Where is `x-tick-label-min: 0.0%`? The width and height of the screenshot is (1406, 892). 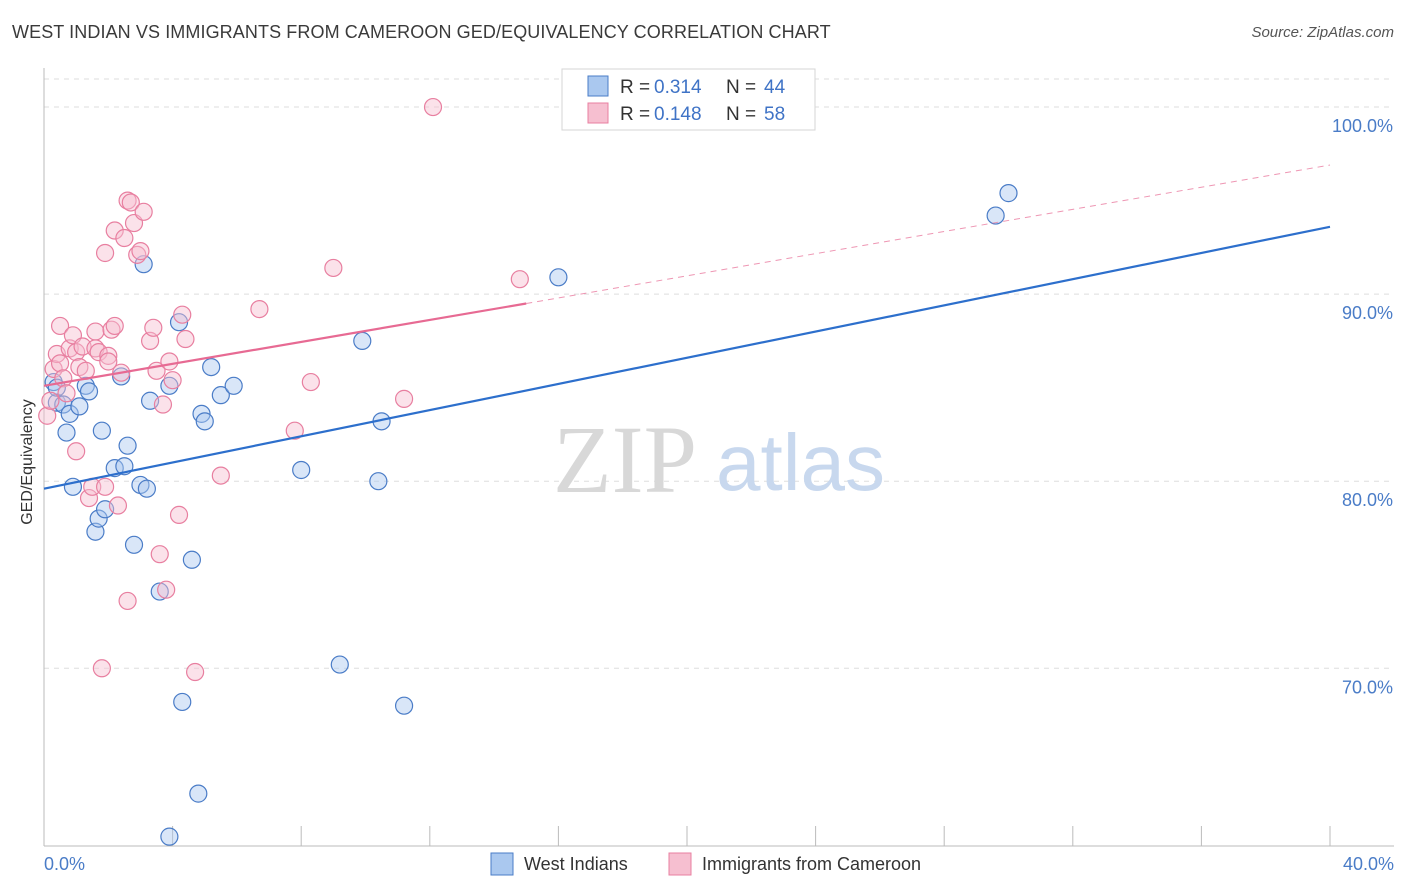 x-tick-label-min: 0.0% is located at coordinates (64, 864).